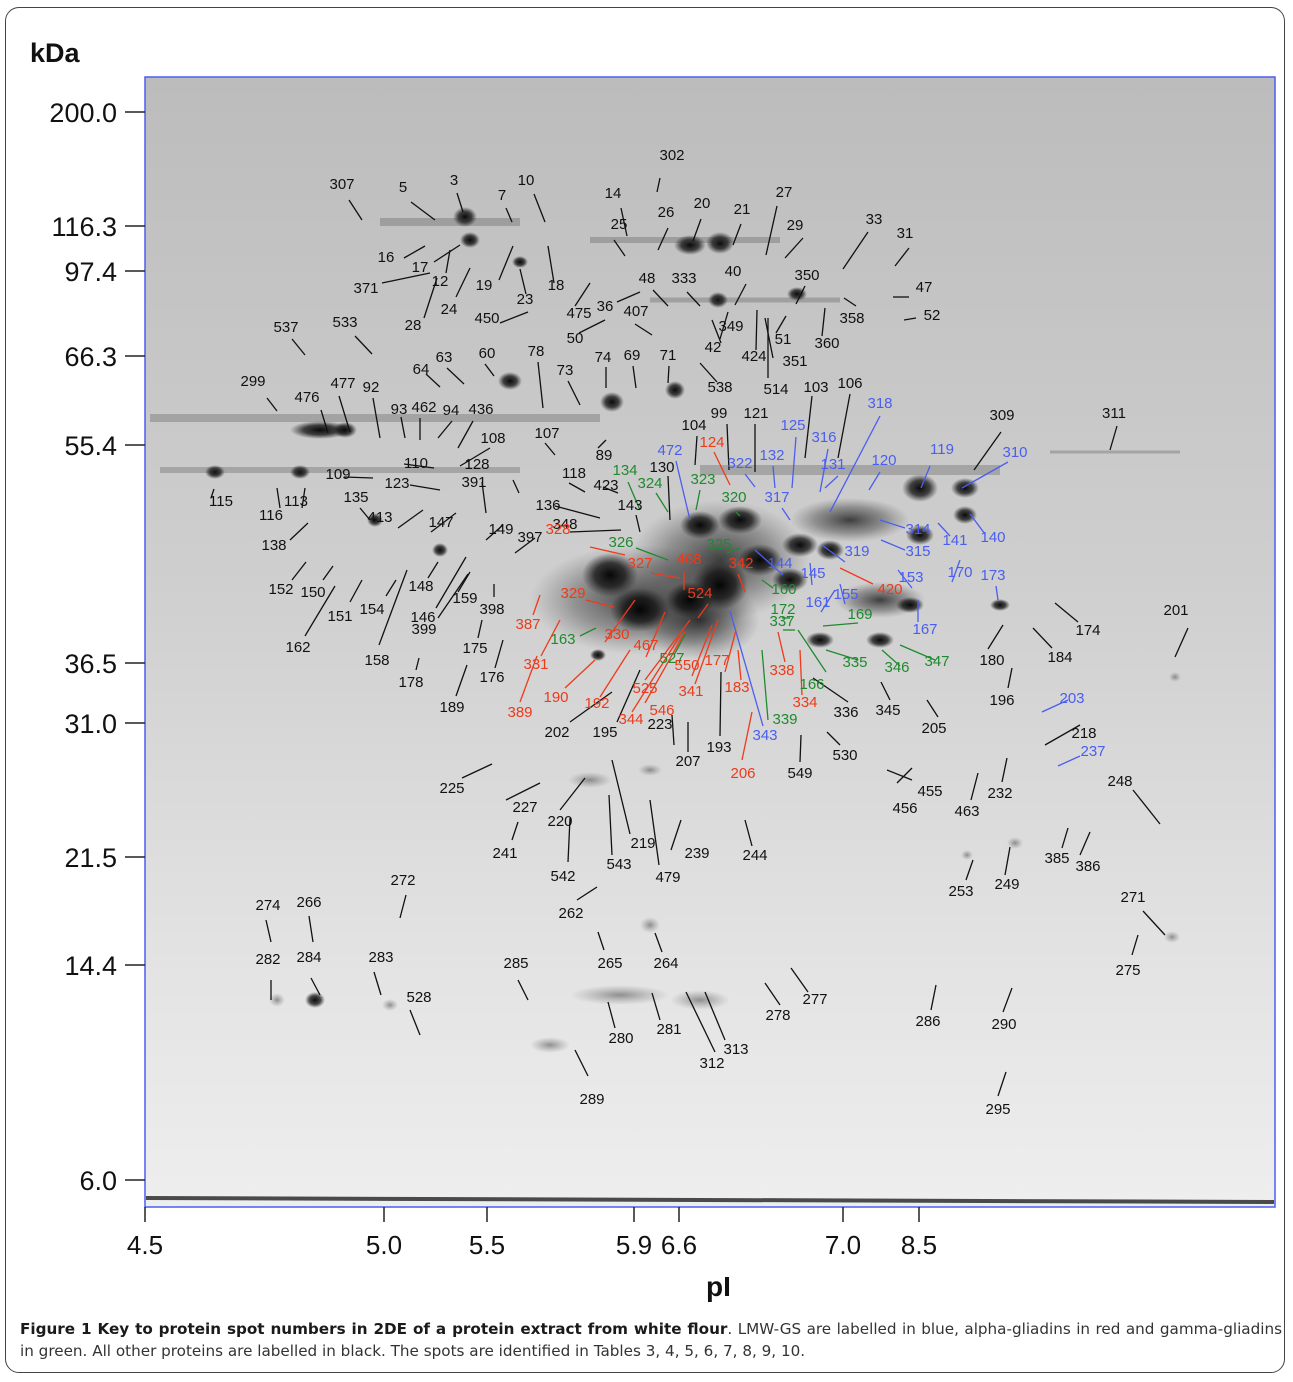 This screenshot has width=1293, height=1382. What do you see at coordinates (145, 1245) in the screenshot?
I see `x-tick-label: 4.5` at bounding box center [145, 1245].